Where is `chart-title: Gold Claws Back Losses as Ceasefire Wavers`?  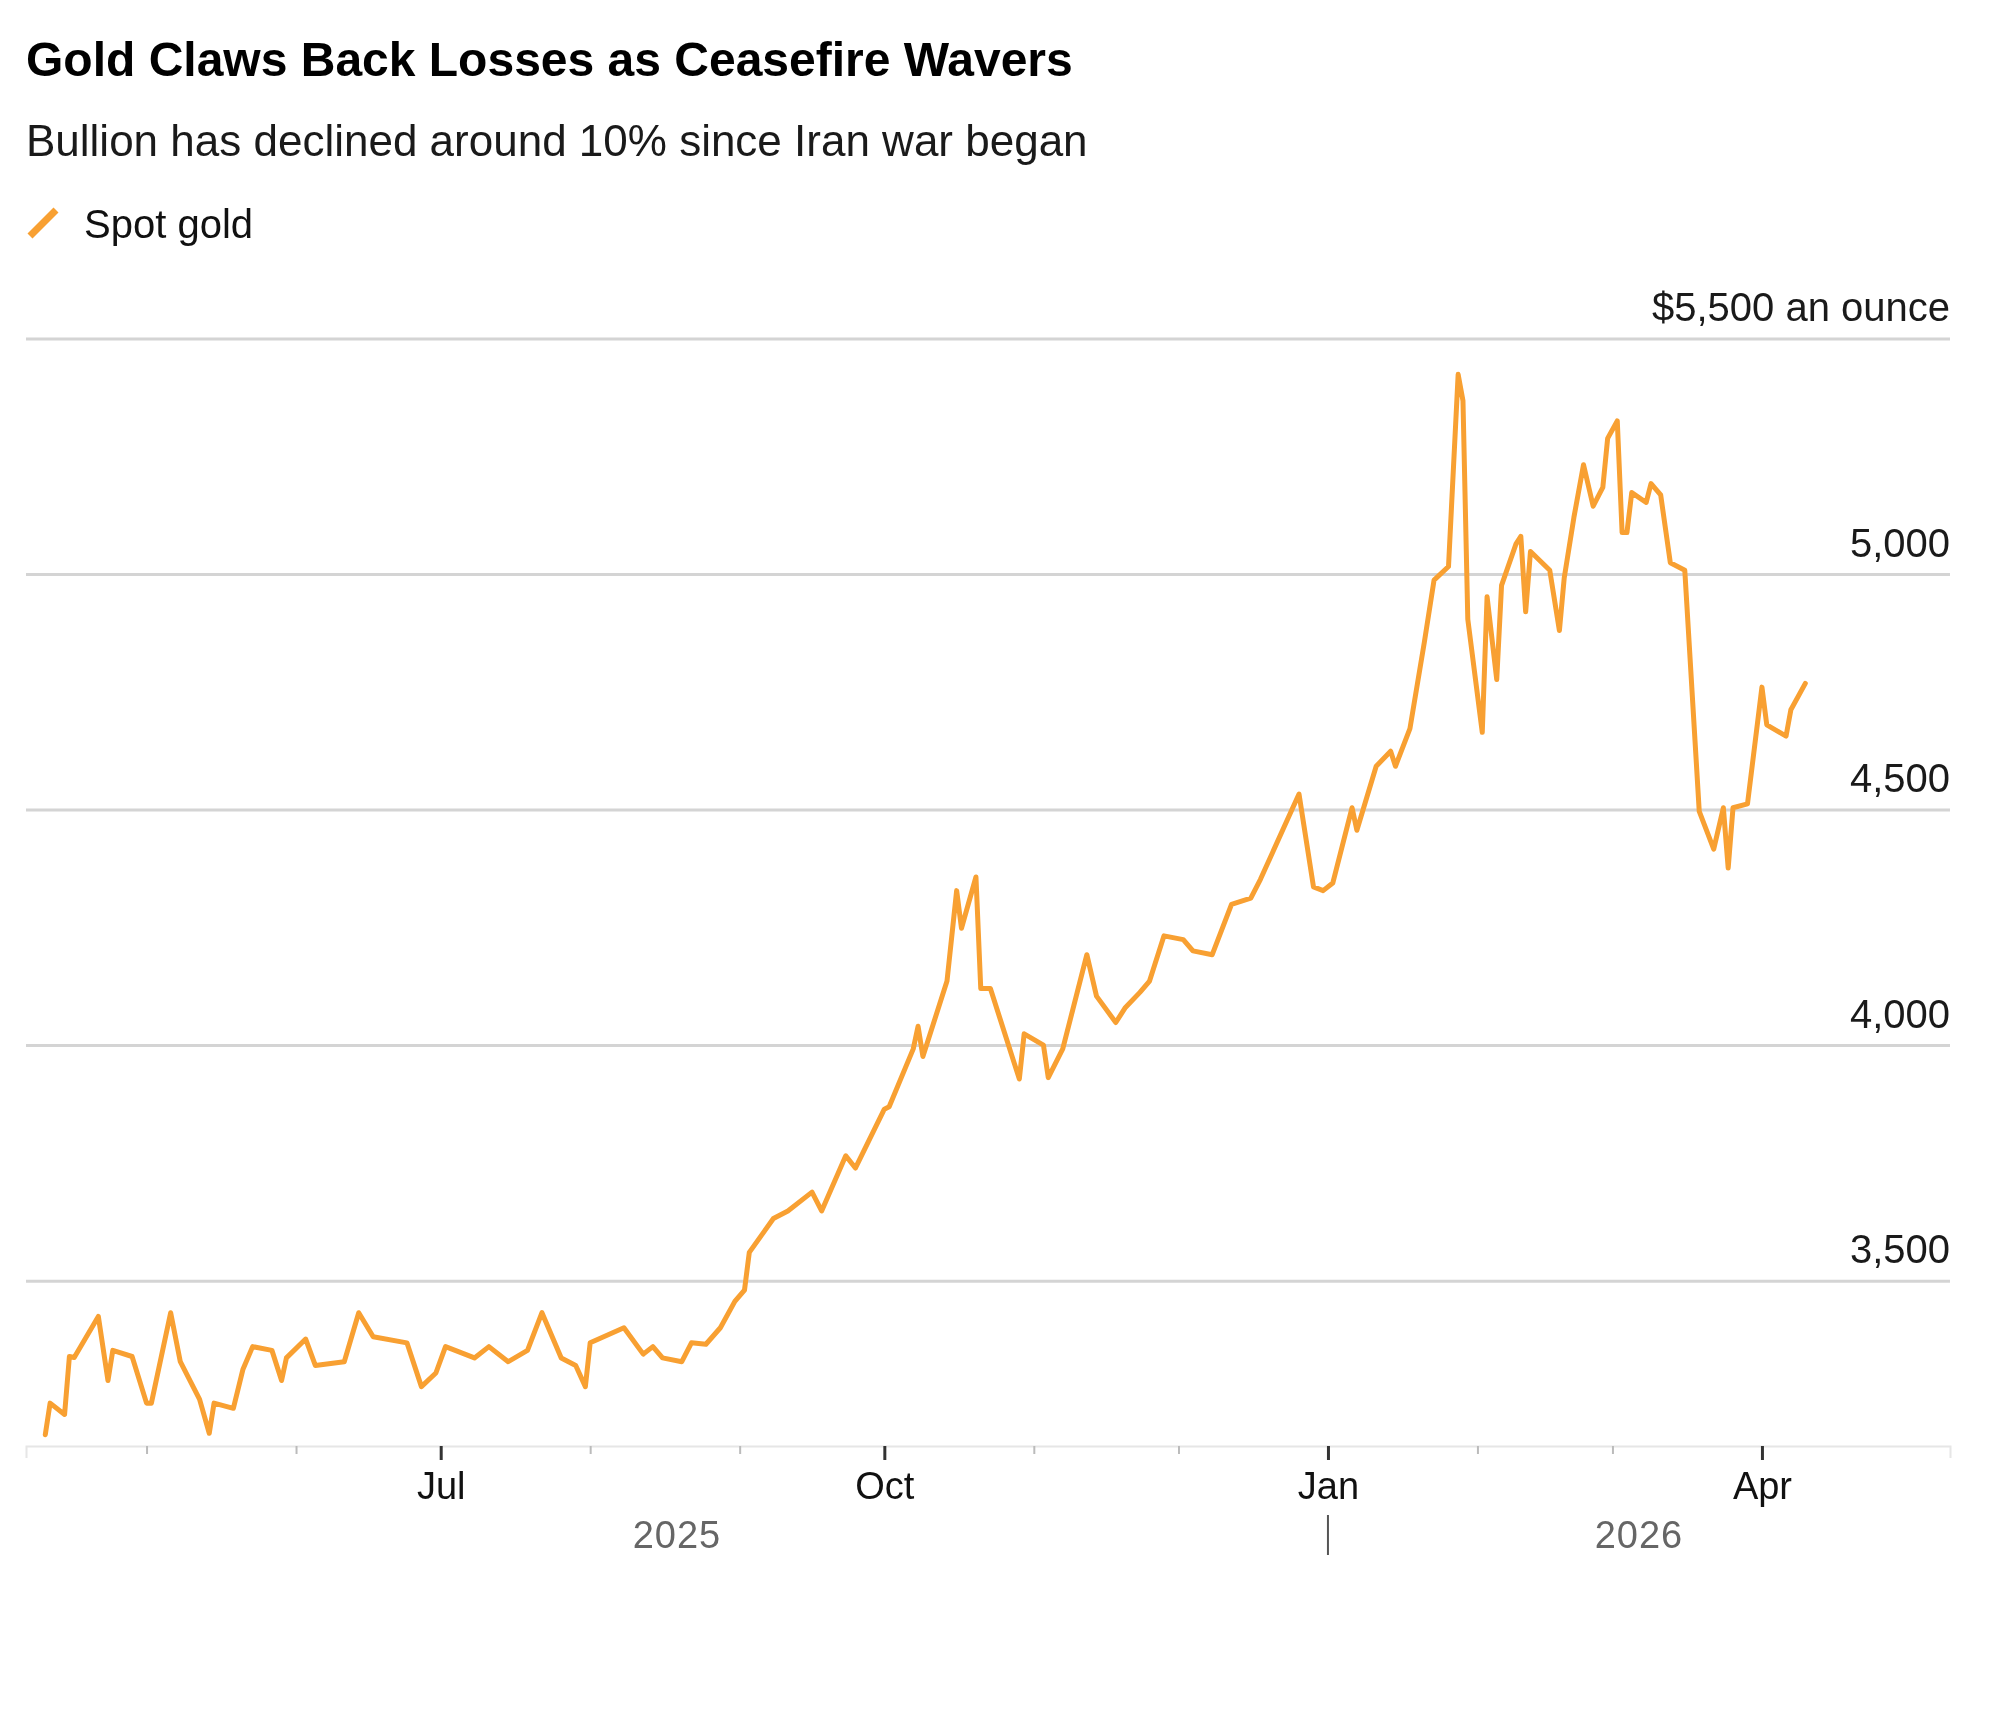
chart-title: Gold Claws Back Losses as Ceasefire Wavers is located at coordinates (549, 59).